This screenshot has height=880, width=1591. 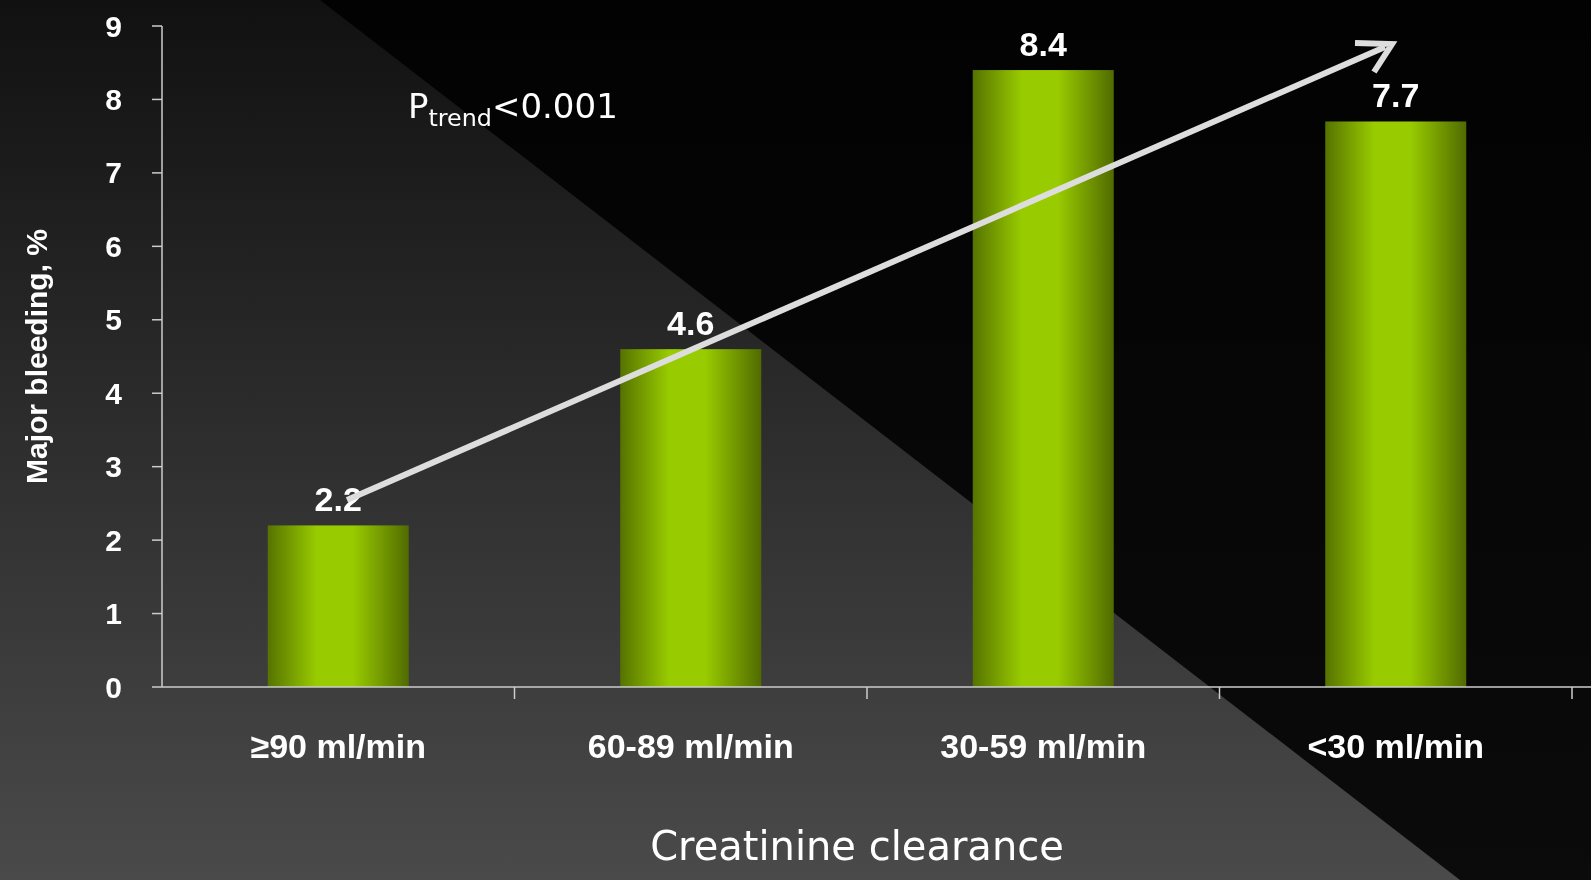 What do you see at coordinates (36, 356) in the screenshot?
I see `y-axis-title: Major bleeding, %` at bounding box center [36, 356].